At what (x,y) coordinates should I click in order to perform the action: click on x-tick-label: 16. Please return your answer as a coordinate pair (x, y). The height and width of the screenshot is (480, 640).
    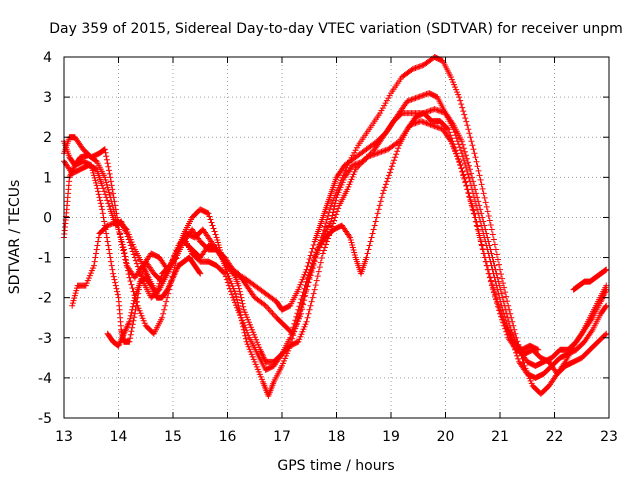
    Looking at the image, I should click on (228, 437).